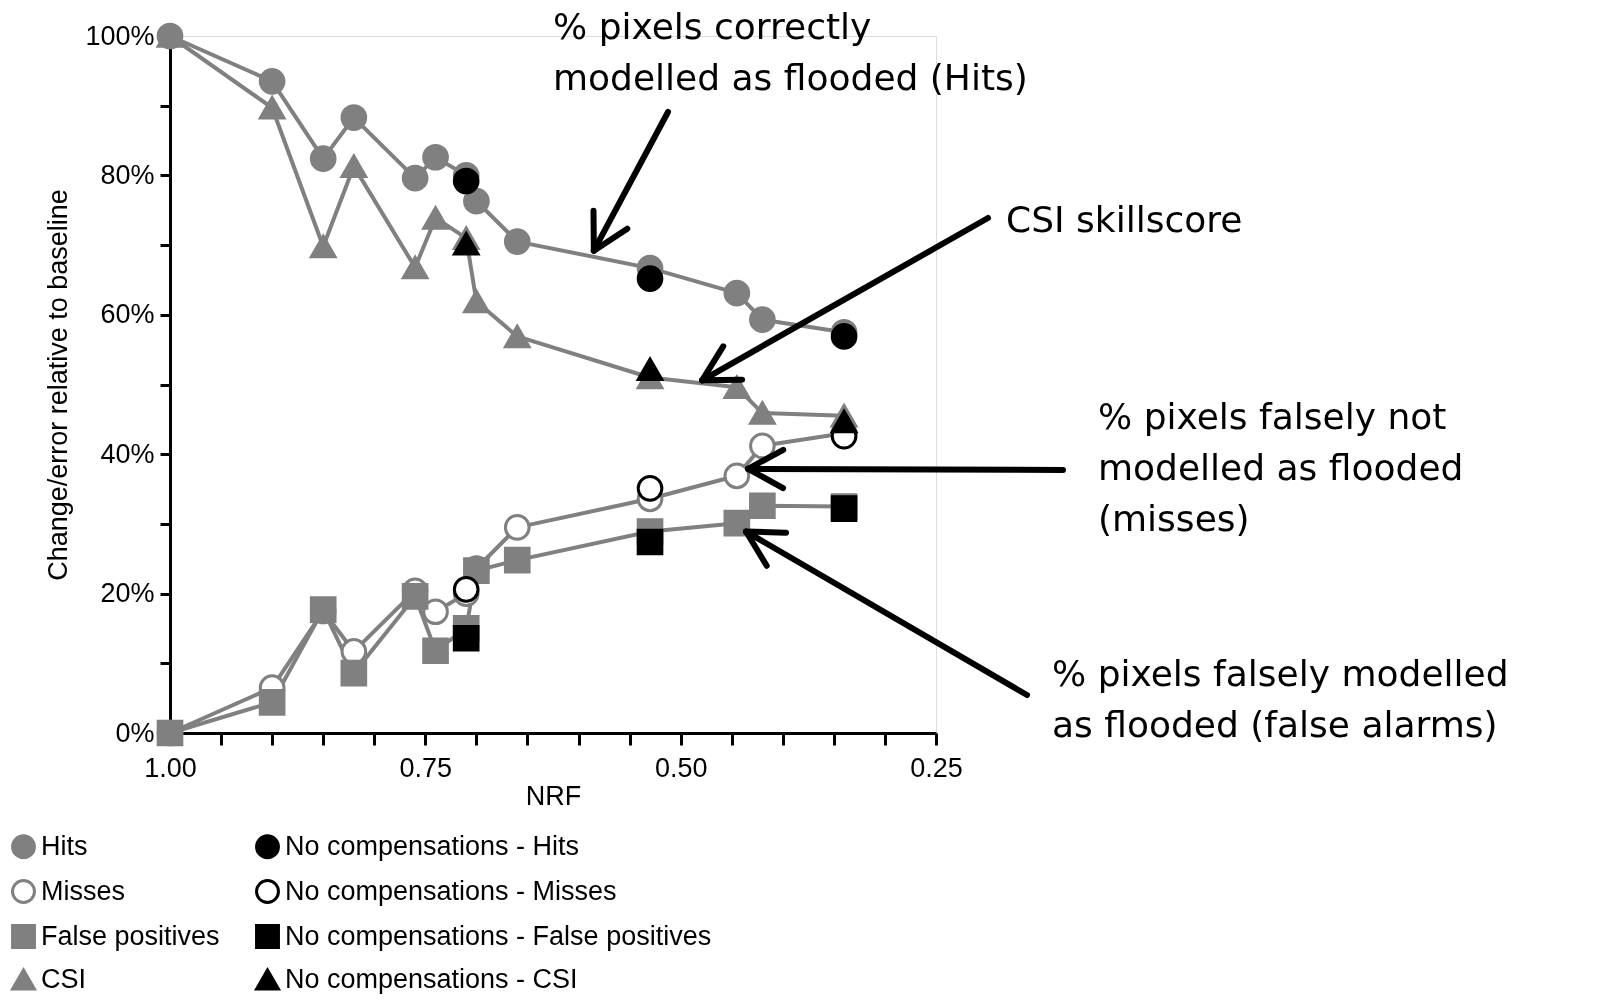  I want to click on y-tick-label: 80%, so click(127, 174).